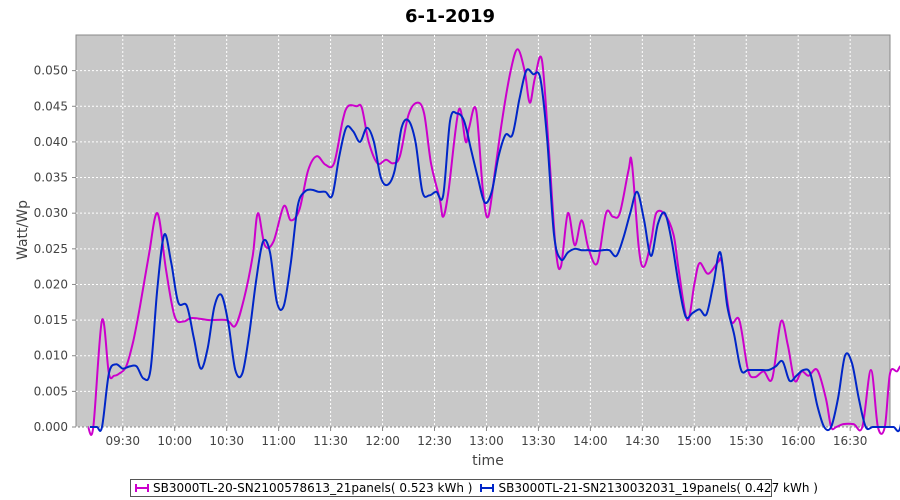  What do you see at coordinates (798, 441) in the screenshot?
I see `x-tick-label: 16:00` at bounding box center [798, 441].